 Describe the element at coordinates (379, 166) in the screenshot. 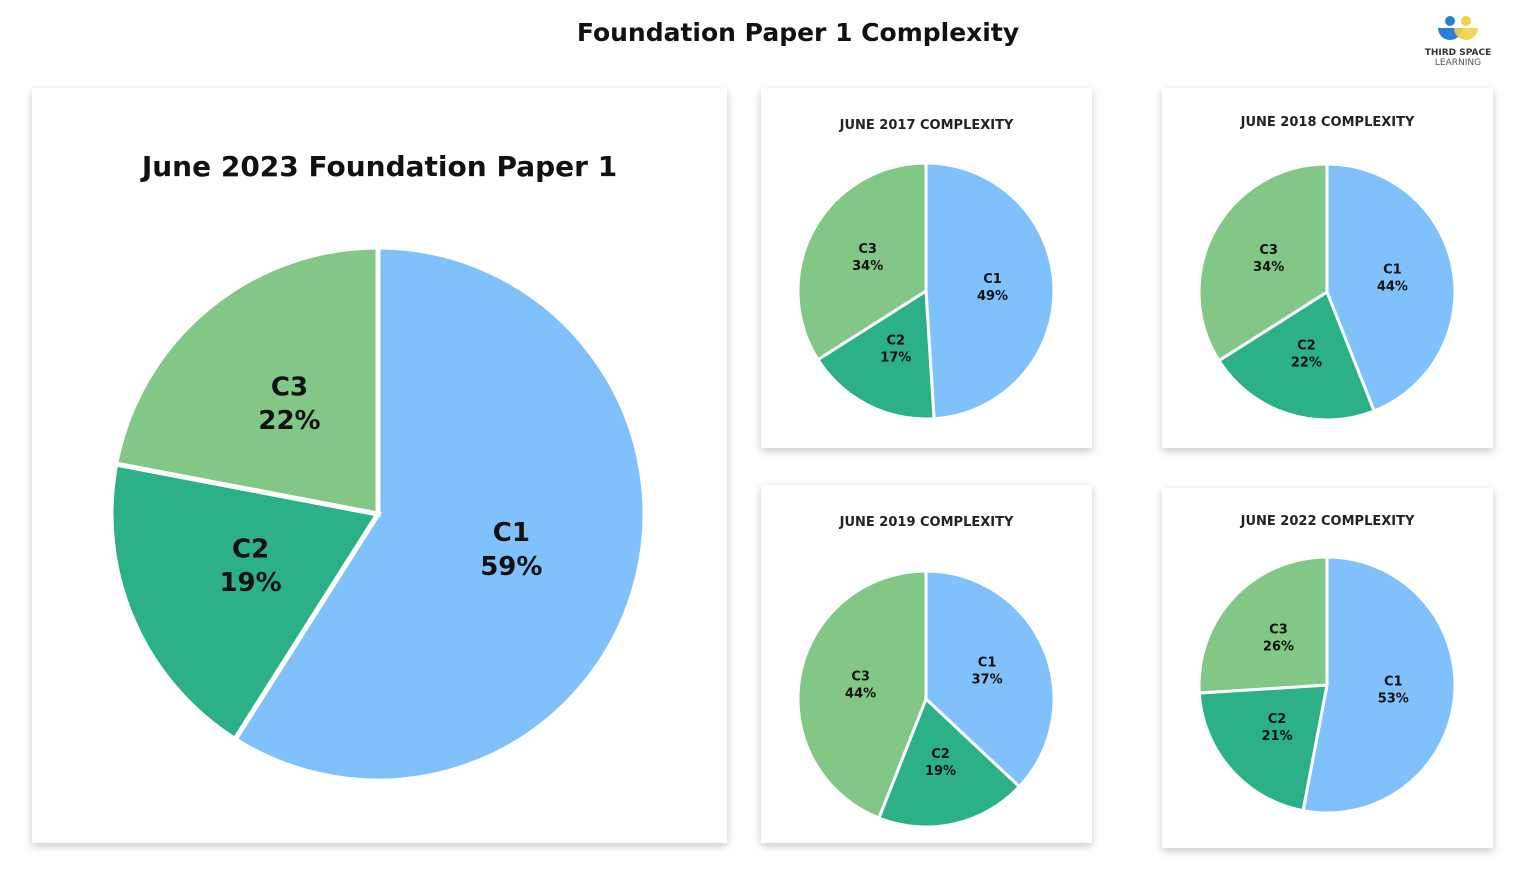

I see `chart-title: June 2023 Foundation Paper 1` at that location.